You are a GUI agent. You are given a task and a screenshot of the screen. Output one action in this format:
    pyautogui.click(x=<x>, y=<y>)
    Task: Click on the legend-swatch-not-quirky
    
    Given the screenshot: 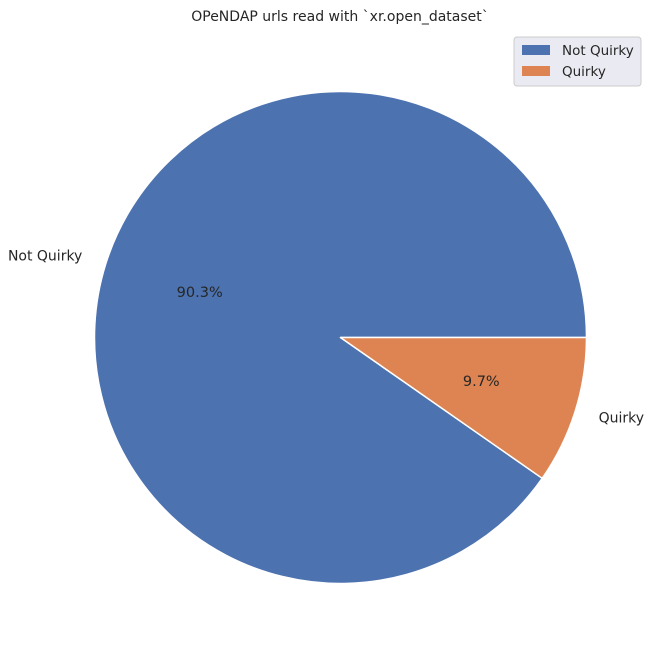 What is the action you would take?
    pyautogui.click(x=536, y=50)
    